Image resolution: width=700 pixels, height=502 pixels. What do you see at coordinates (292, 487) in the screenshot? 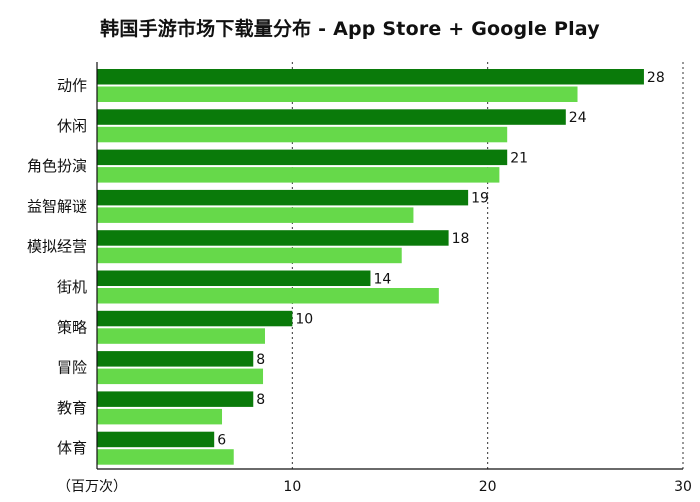
I see `x-tick-label-10: 10` at bounding box center [292, 487].